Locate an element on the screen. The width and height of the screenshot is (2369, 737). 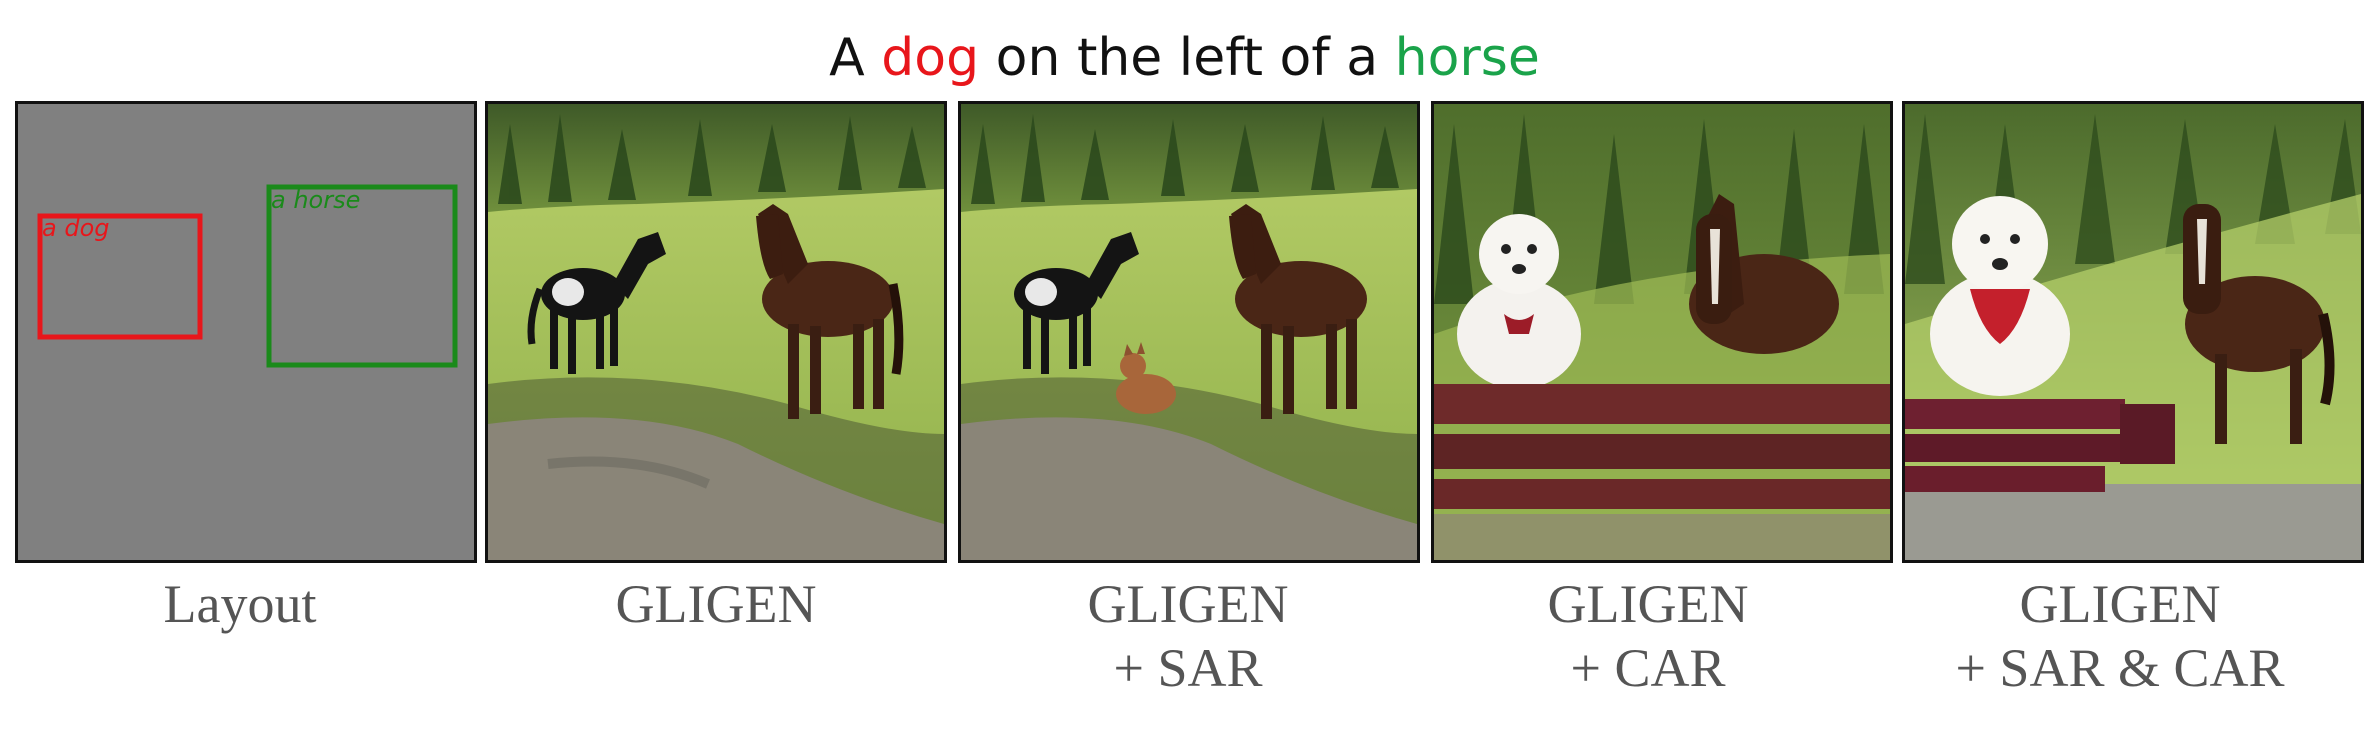
caption-gligen-sar: GLIGEN + SAR is located at coordinates (1188, 636).